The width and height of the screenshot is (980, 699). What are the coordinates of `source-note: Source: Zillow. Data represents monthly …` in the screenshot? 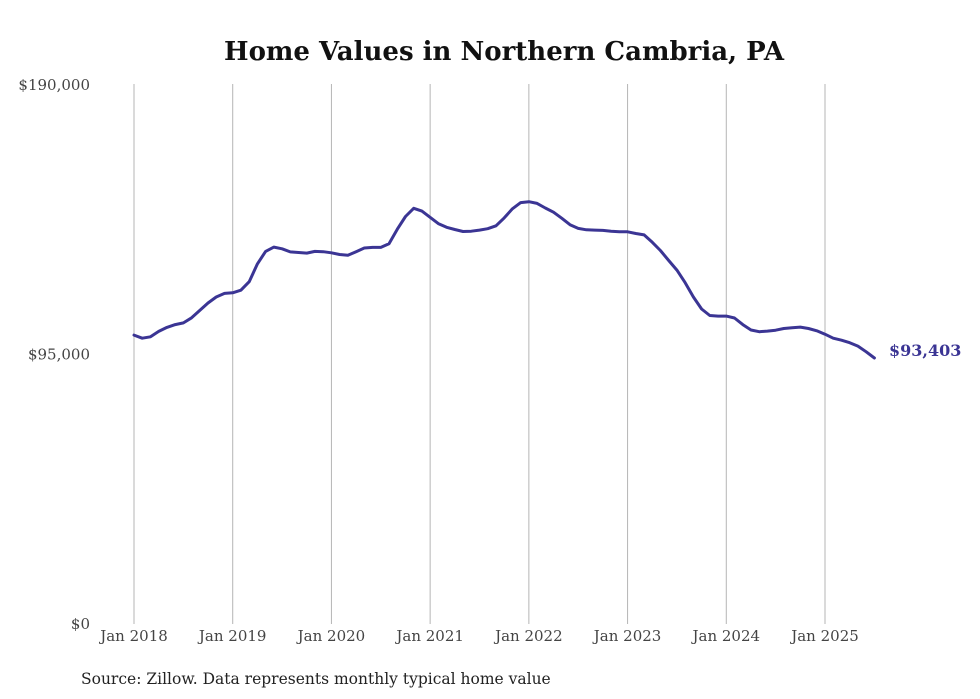 It's located at (316, 679).